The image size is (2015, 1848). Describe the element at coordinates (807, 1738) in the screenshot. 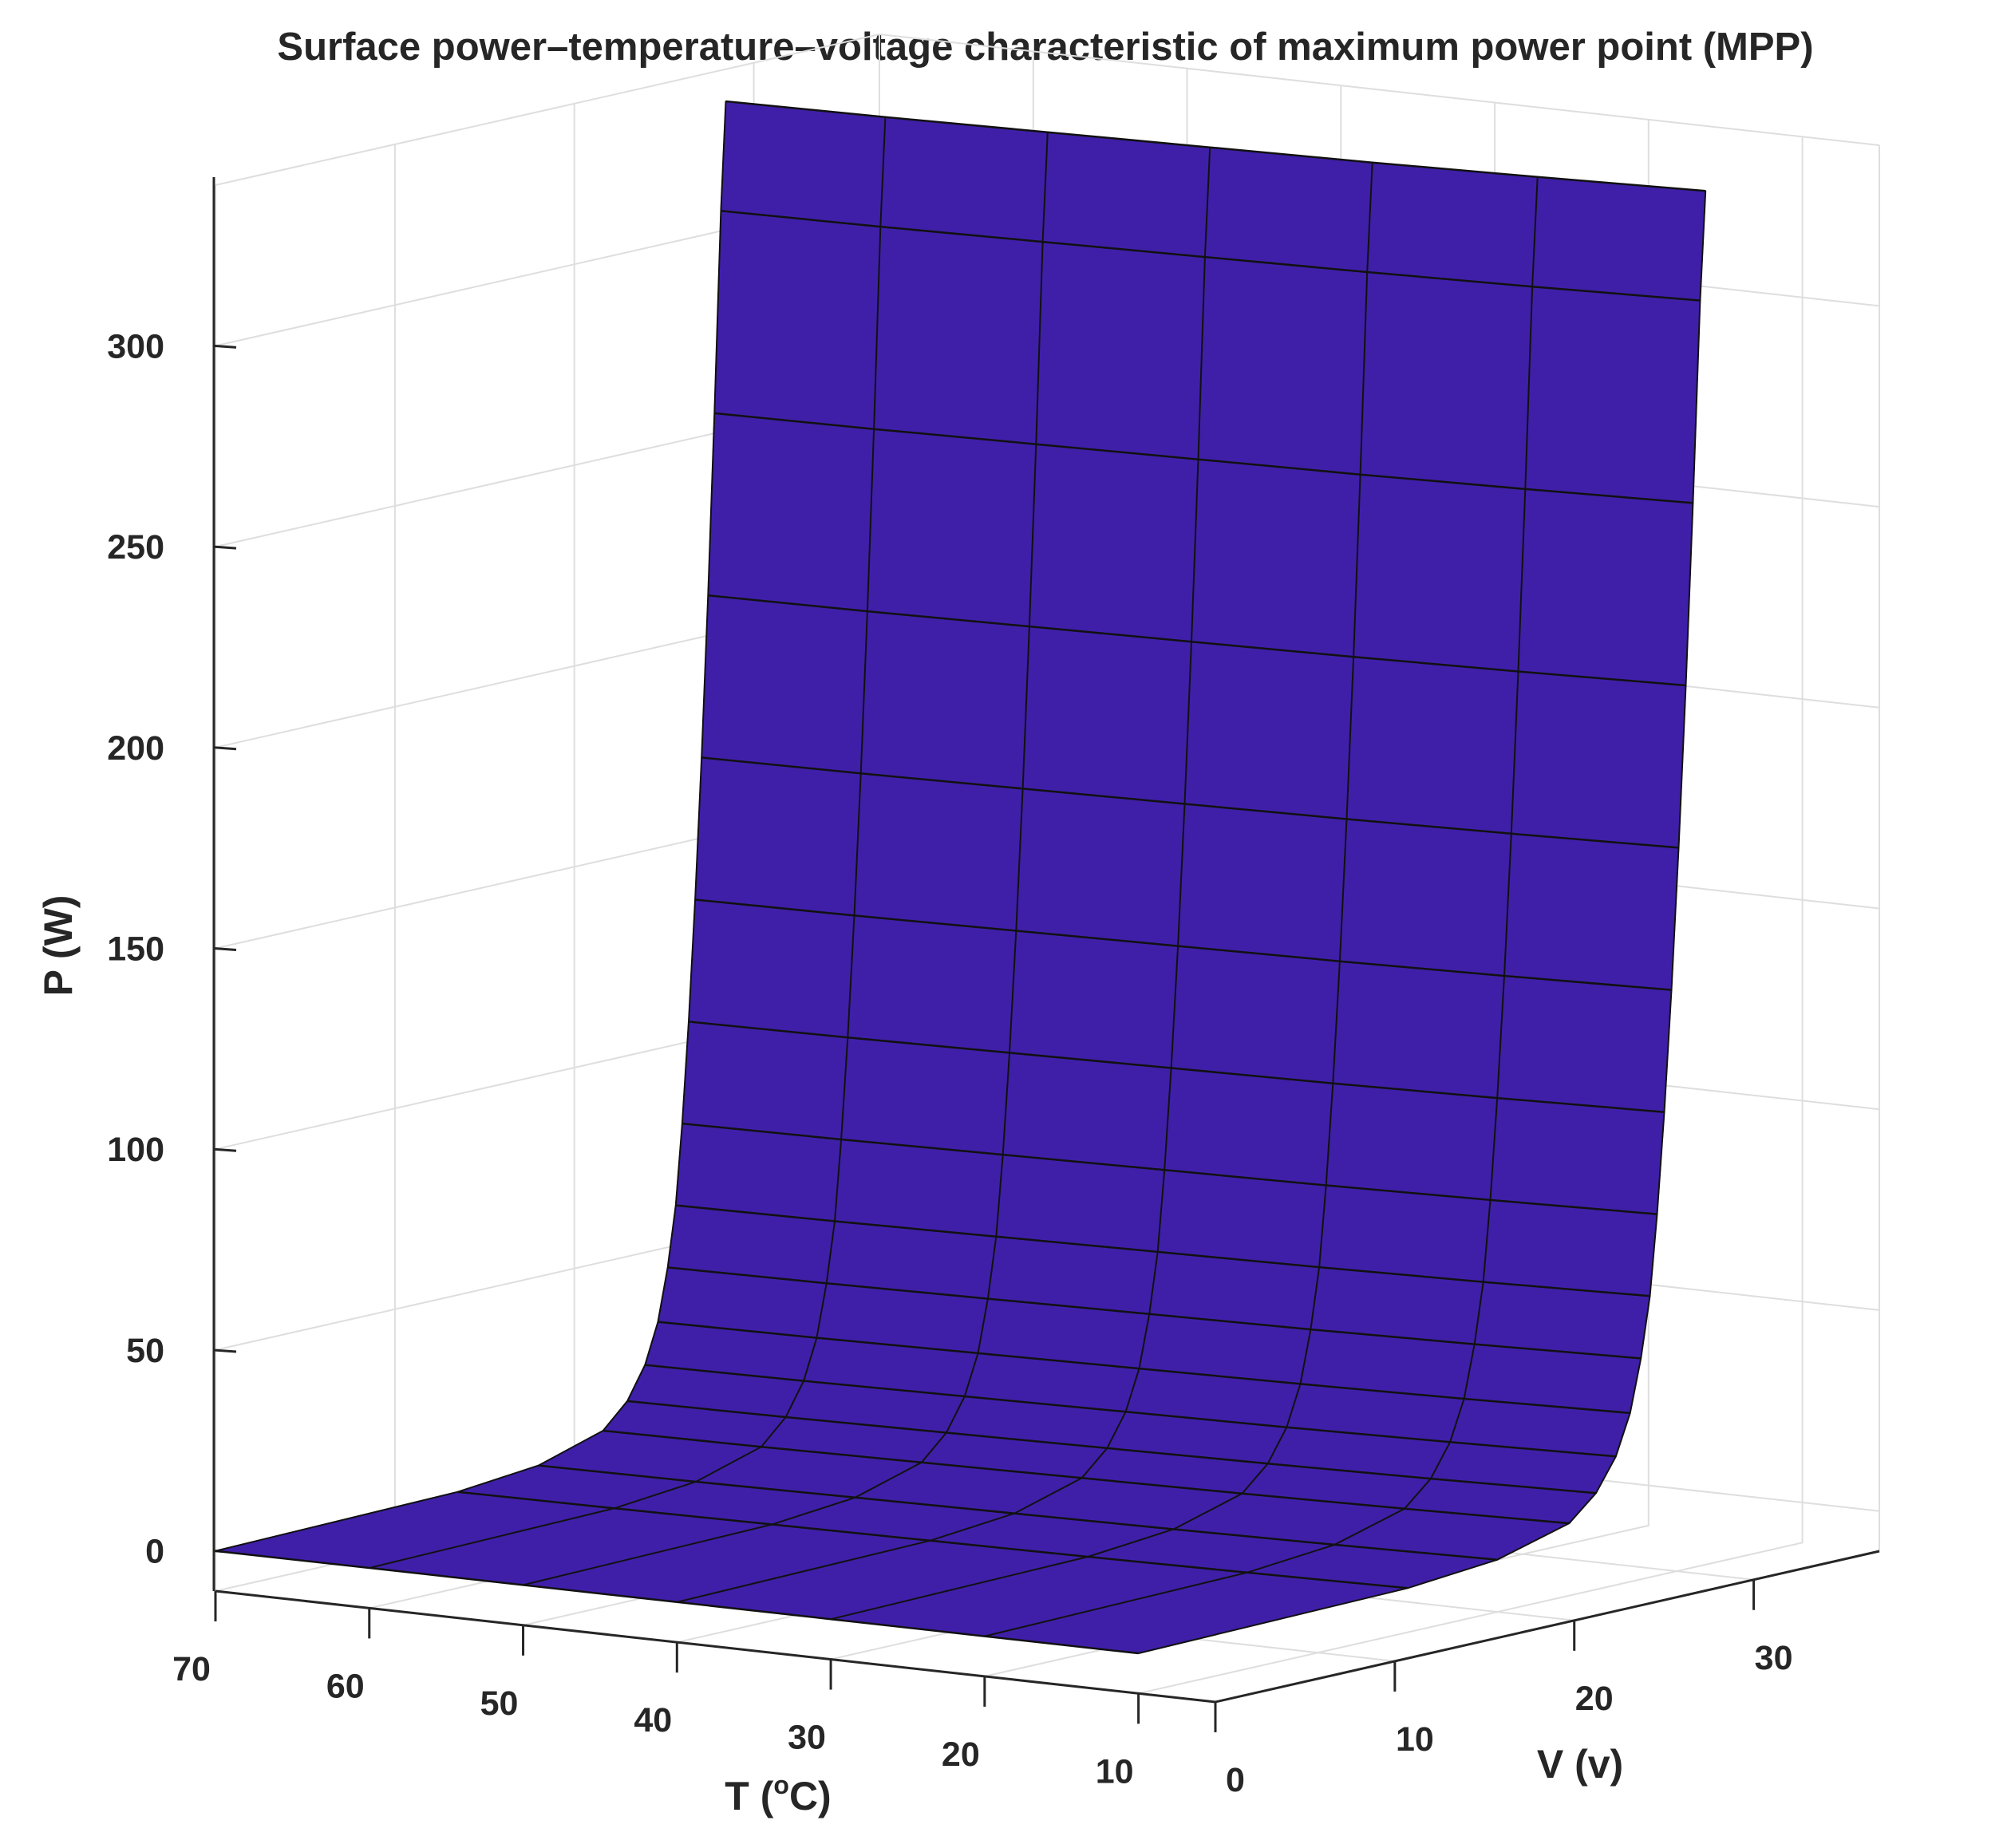

I see `x-tick-label: 30` at that location.